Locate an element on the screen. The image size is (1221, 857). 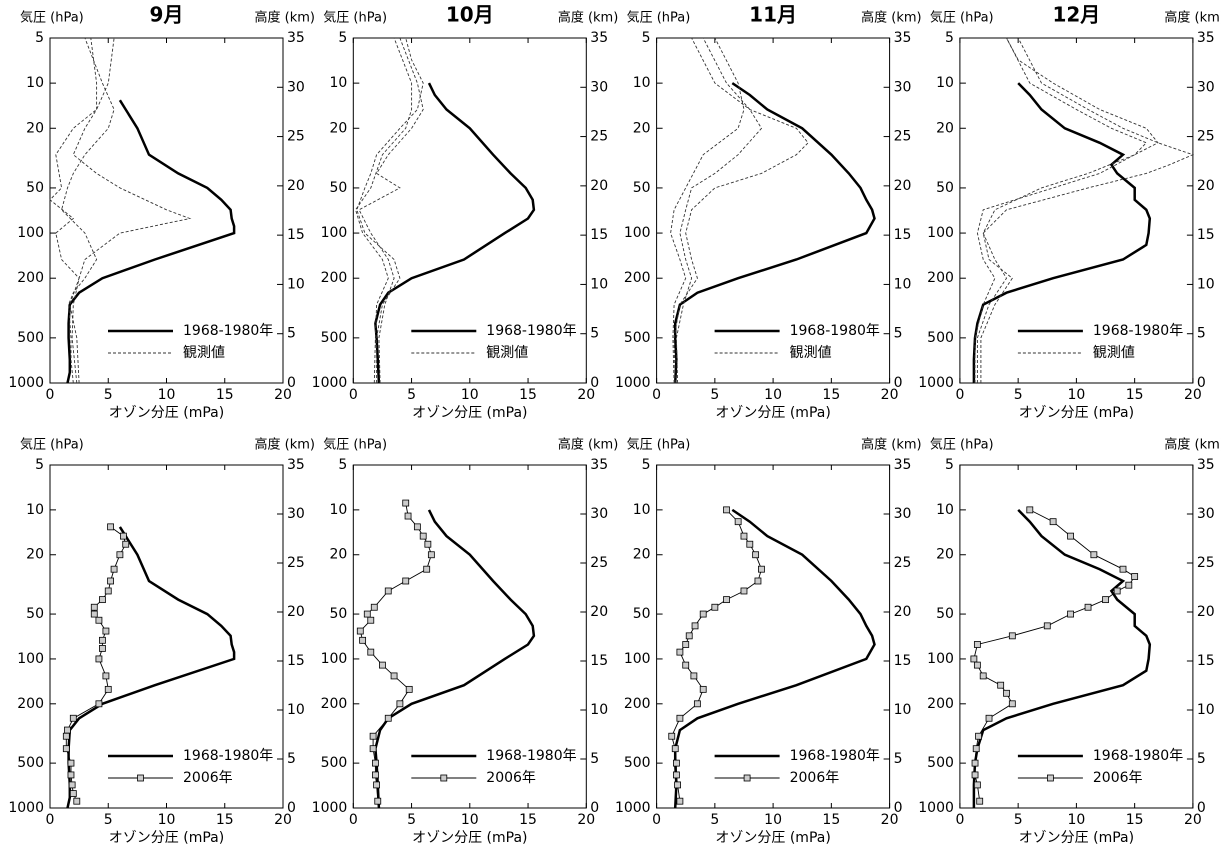
legend-marker is located at coordinates (140, 778).